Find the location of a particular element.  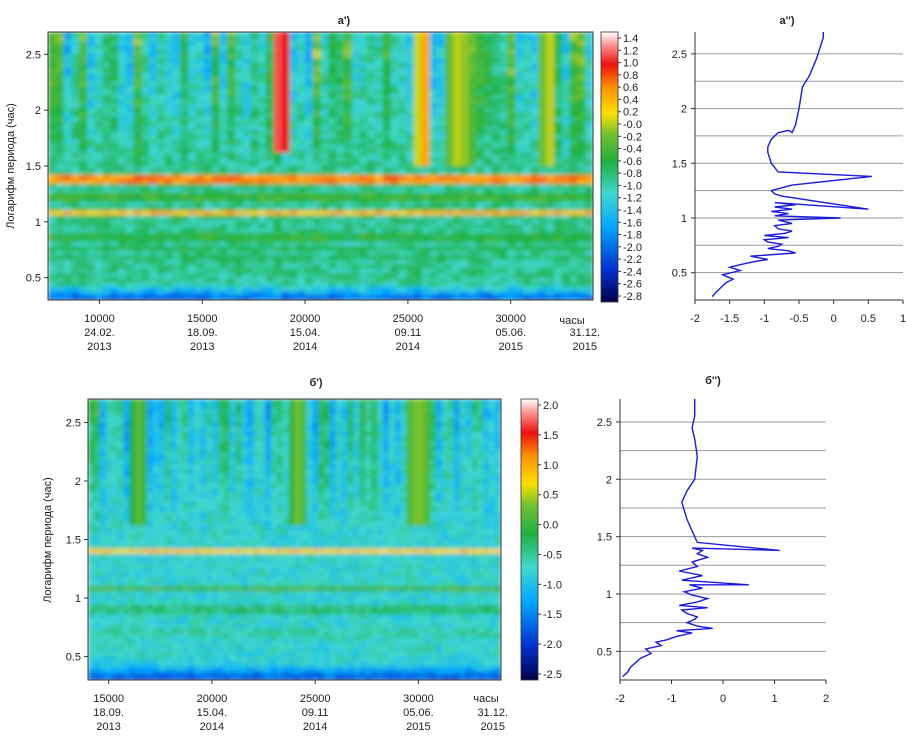

colorbar-tick-label: -2.2 is located at coordinates (632, 260).